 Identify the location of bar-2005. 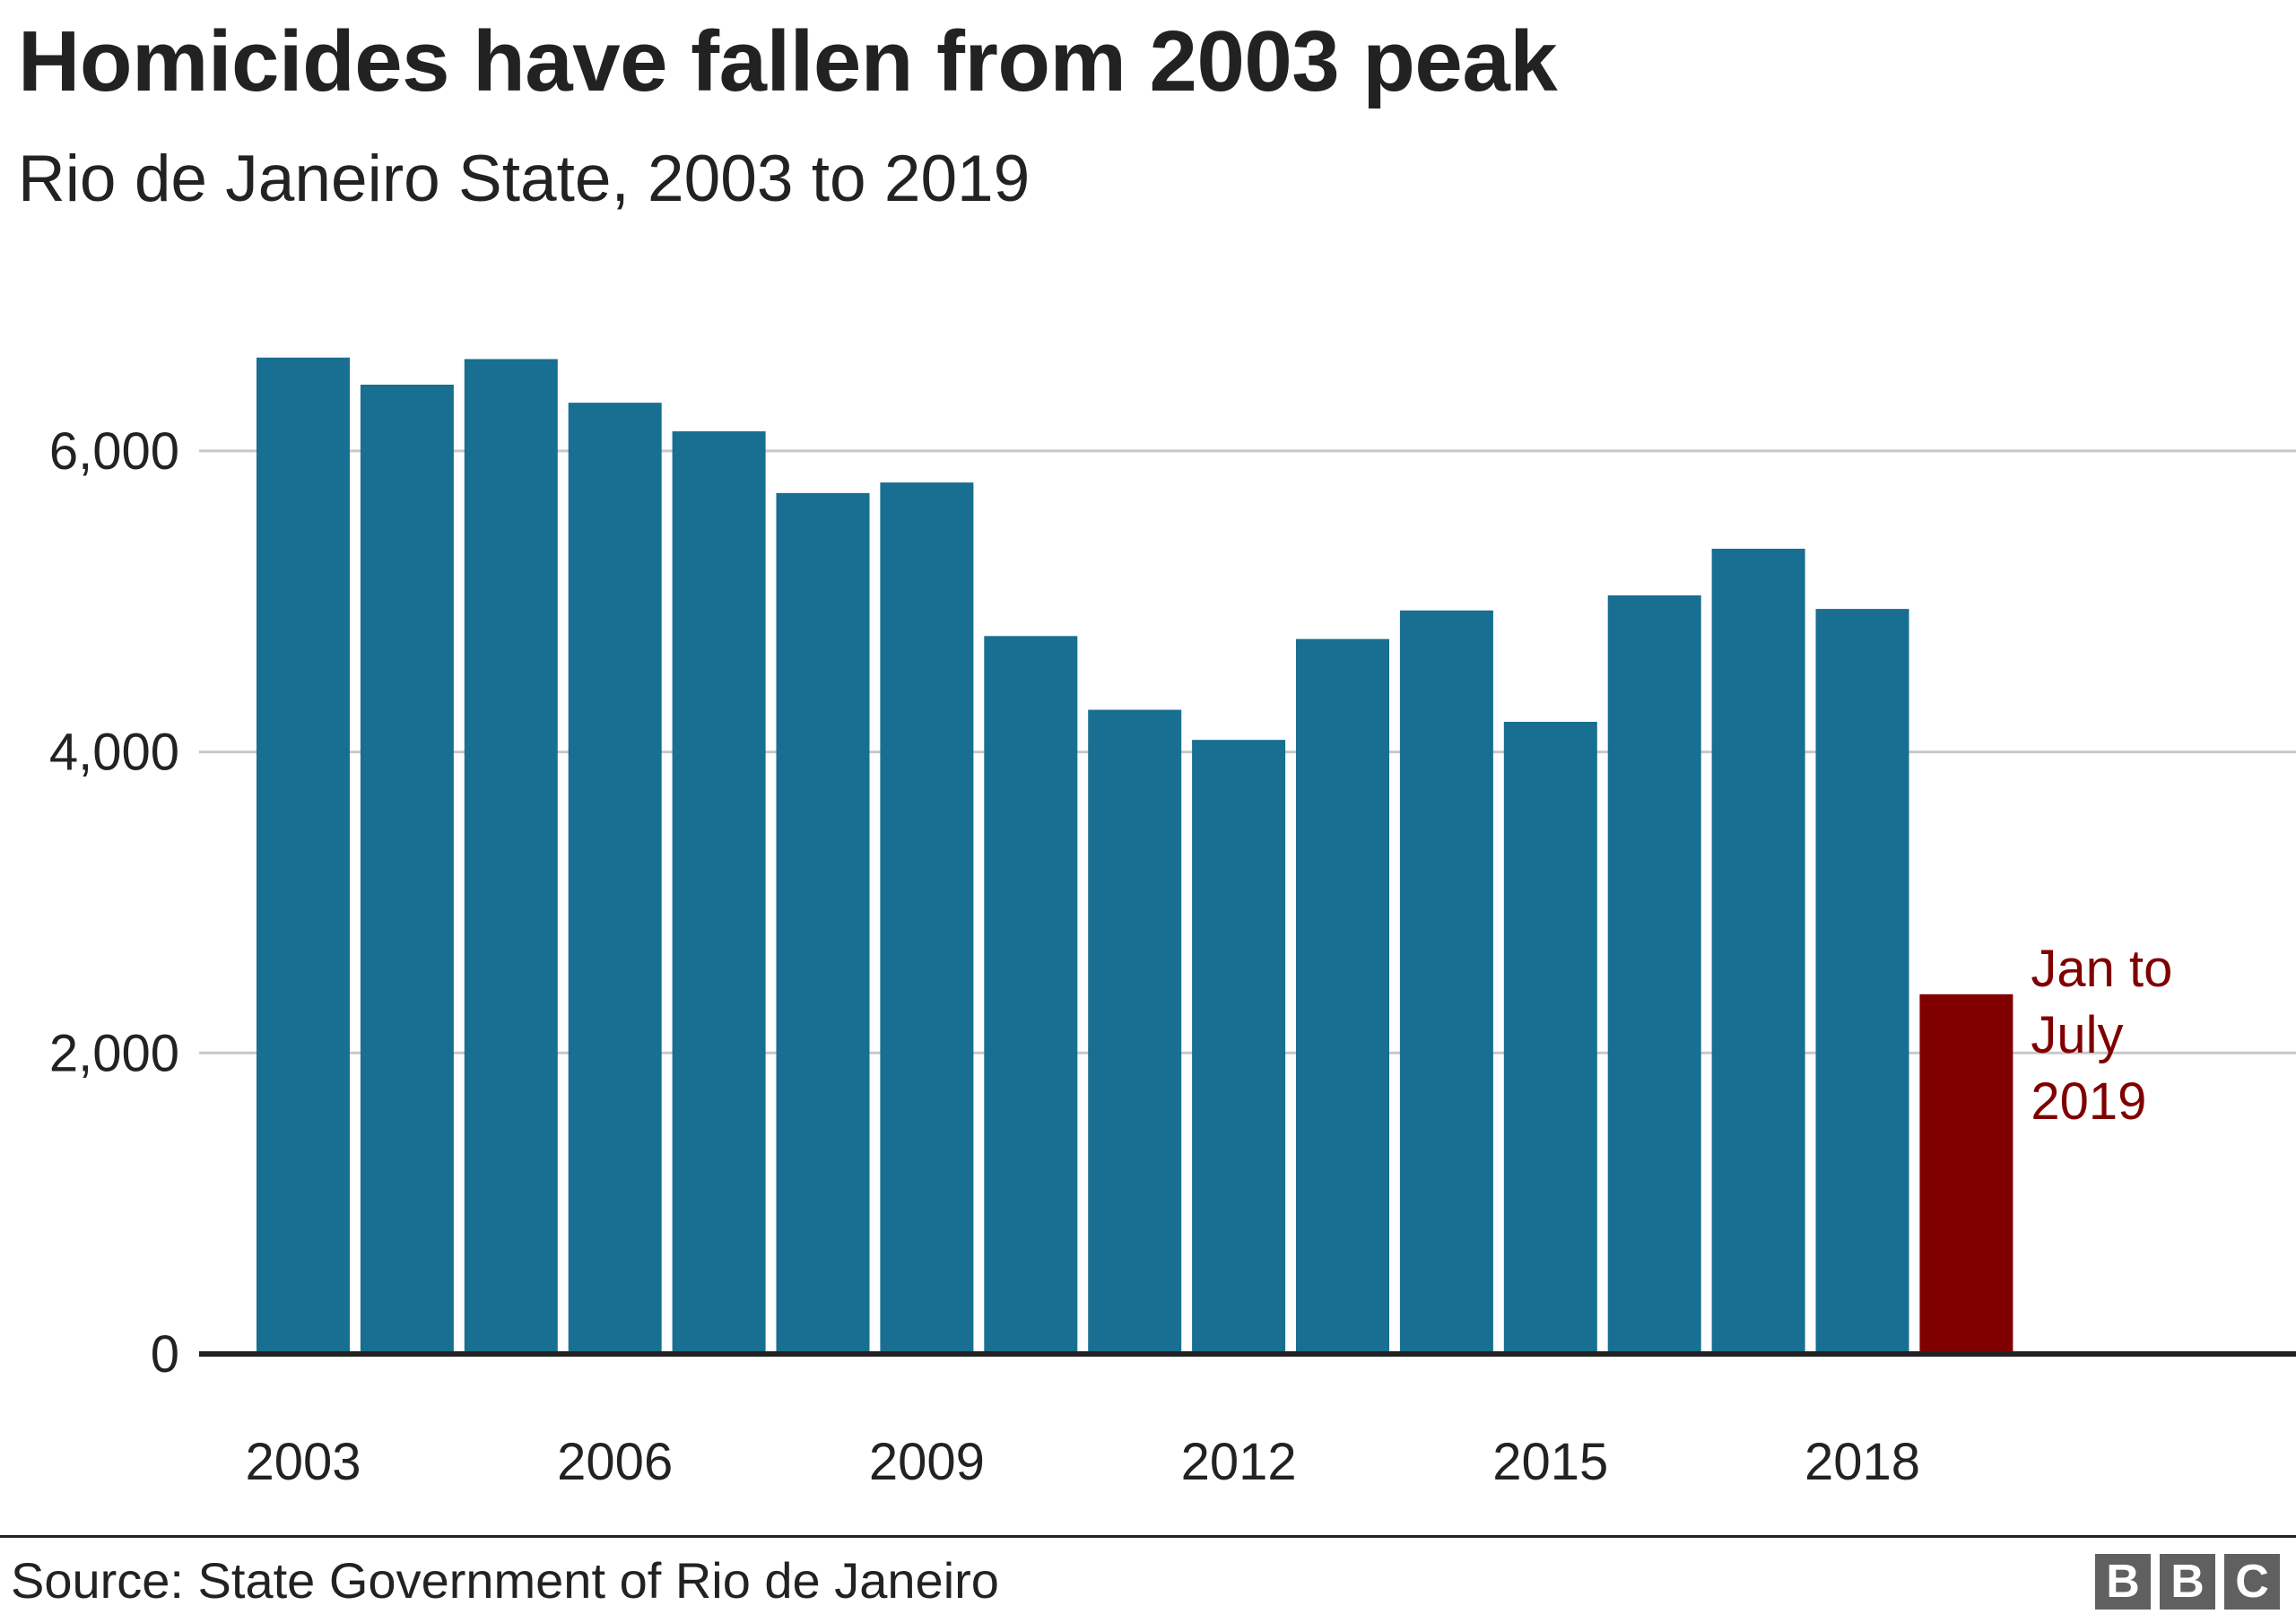
(511, 856).